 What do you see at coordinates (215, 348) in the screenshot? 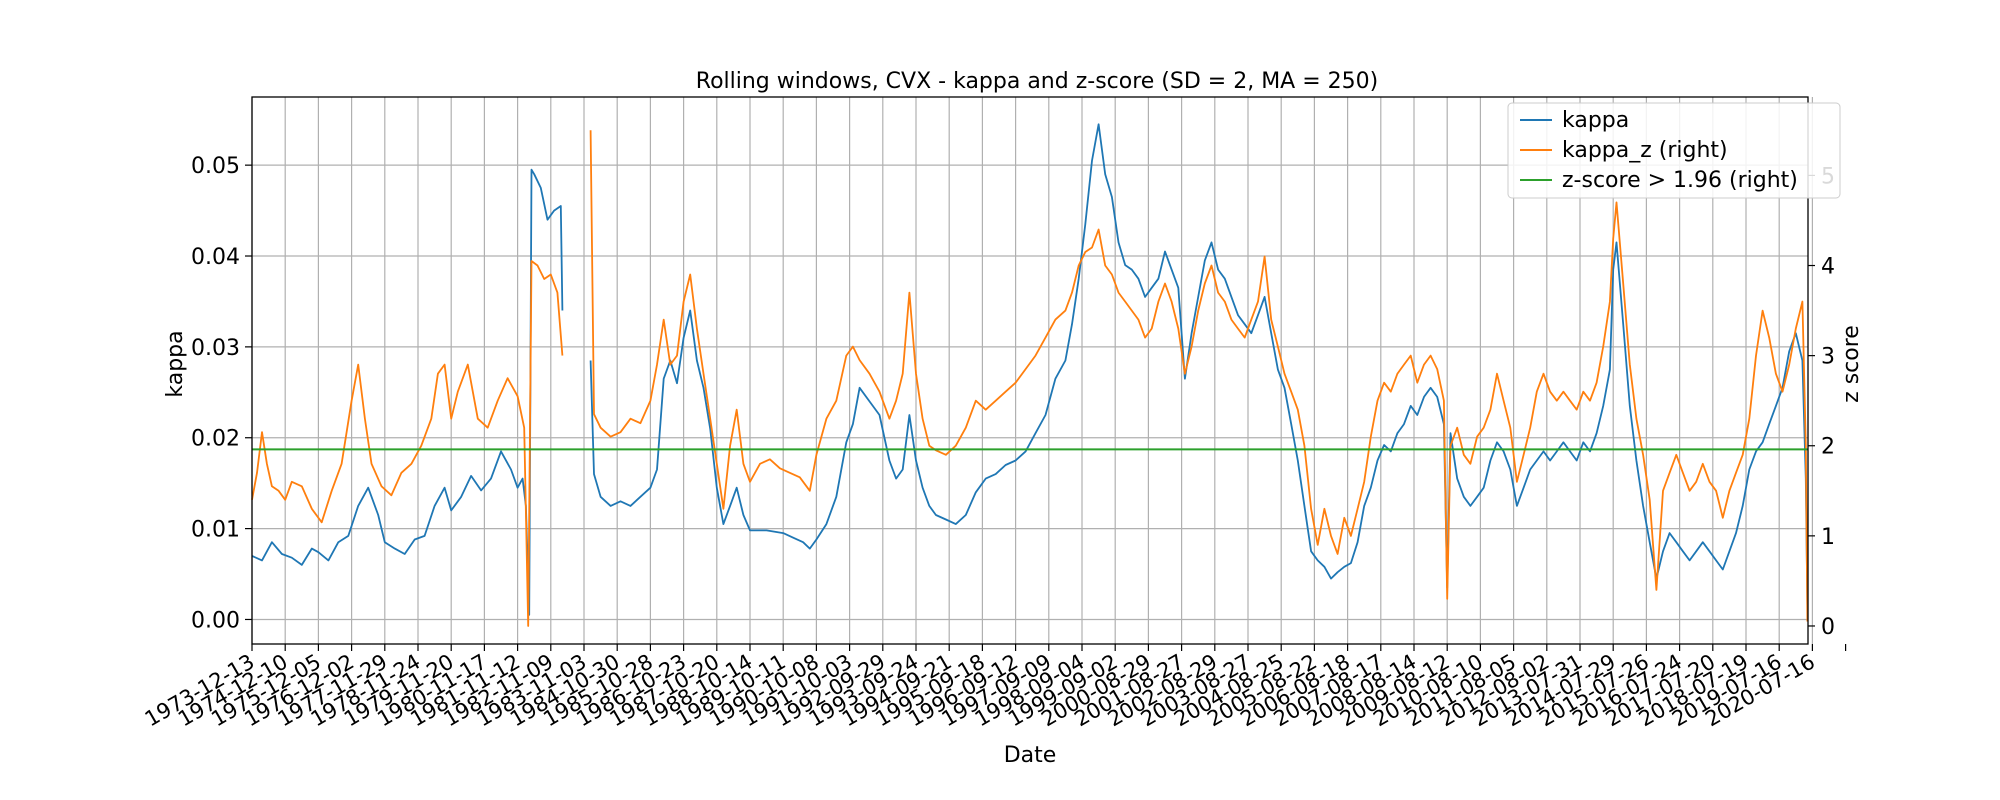
I see `y-tick-label-left: 0.03` at bounding box center [215, 348].